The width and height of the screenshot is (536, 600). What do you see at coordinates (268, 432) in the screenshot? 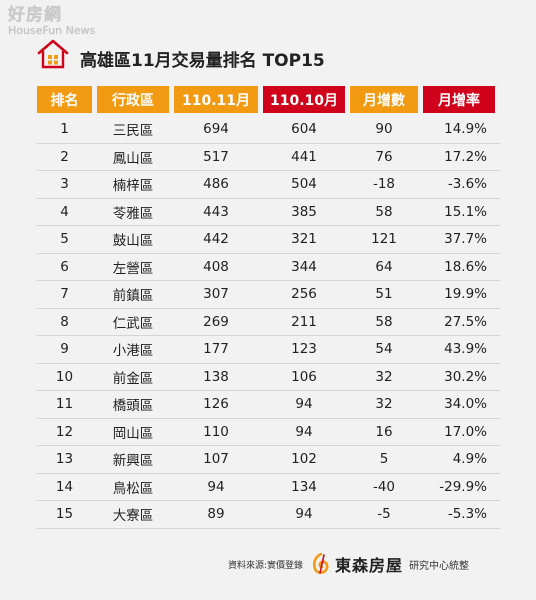
I see `table-row: 12 岡山區 110 94 16 17.0%` at bounding box center [268, 432].